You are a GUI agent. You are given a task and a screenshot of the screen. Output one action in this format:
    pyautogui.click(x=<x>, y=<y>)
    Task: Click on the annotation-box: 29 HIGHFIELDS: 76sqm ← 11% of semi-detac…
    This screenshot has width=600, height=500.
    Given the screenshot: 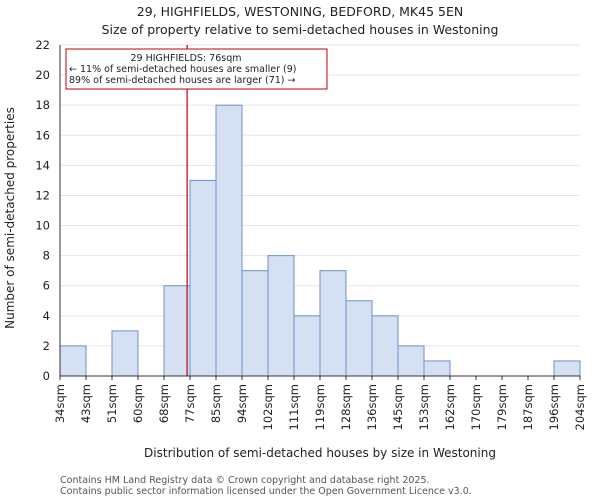 What is the action you would take?
    pyautogui.click(x=196, y=69)
    